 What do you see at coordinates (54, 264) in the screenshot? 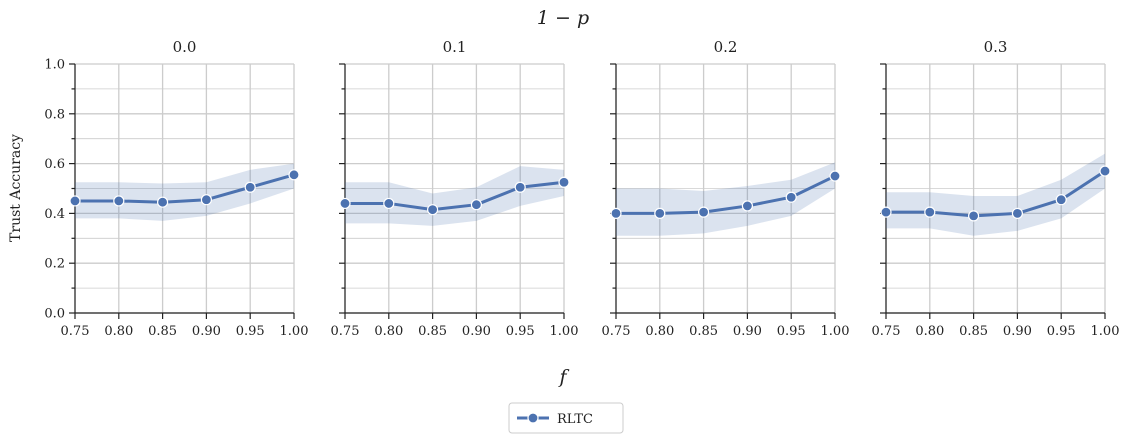
I see `y-tick-label: 0.2` at bounding box center [54, 264].